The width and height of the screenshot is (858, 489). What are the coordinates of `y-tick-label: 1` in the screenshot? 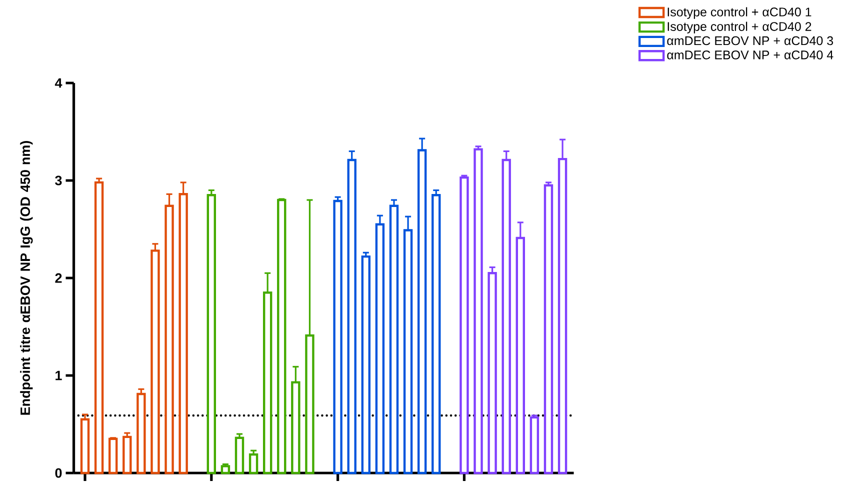 It's located at (59, 375).